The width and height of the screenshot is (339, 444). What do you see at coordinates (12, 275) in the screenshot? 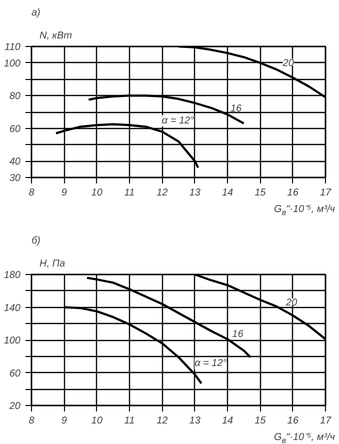
I see `y-tick-label: 180` at bounding box center [12, 275].